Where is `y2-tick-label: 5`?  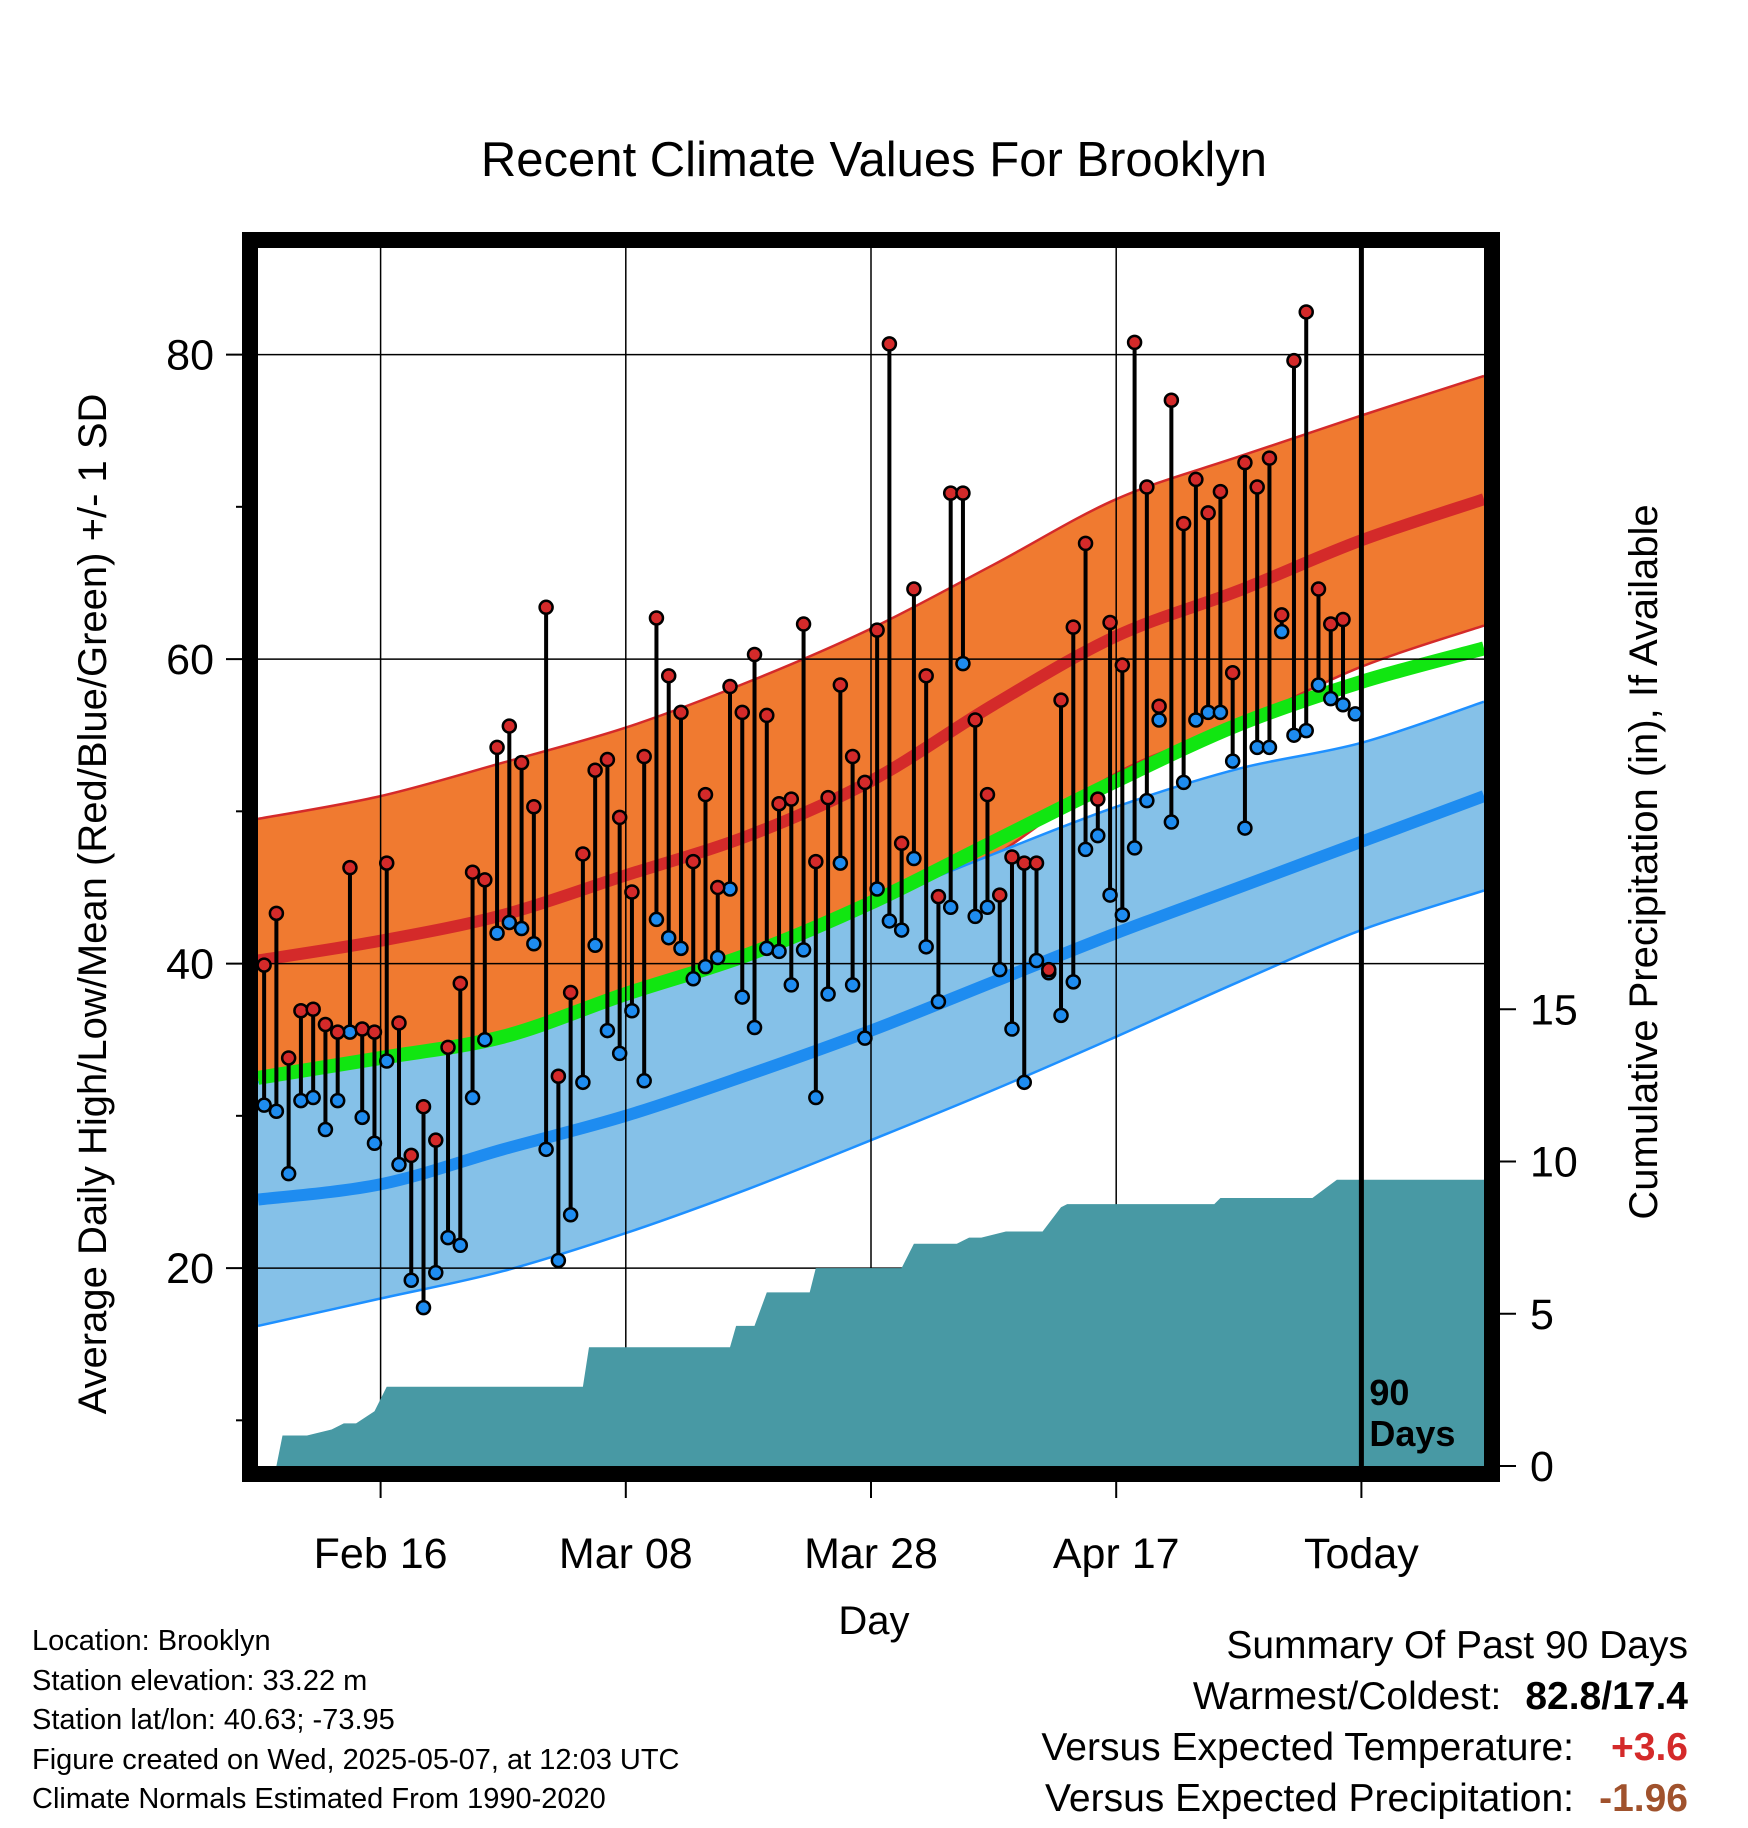 y2-tick-label: 5 is located at coordinates (1542, 1315).